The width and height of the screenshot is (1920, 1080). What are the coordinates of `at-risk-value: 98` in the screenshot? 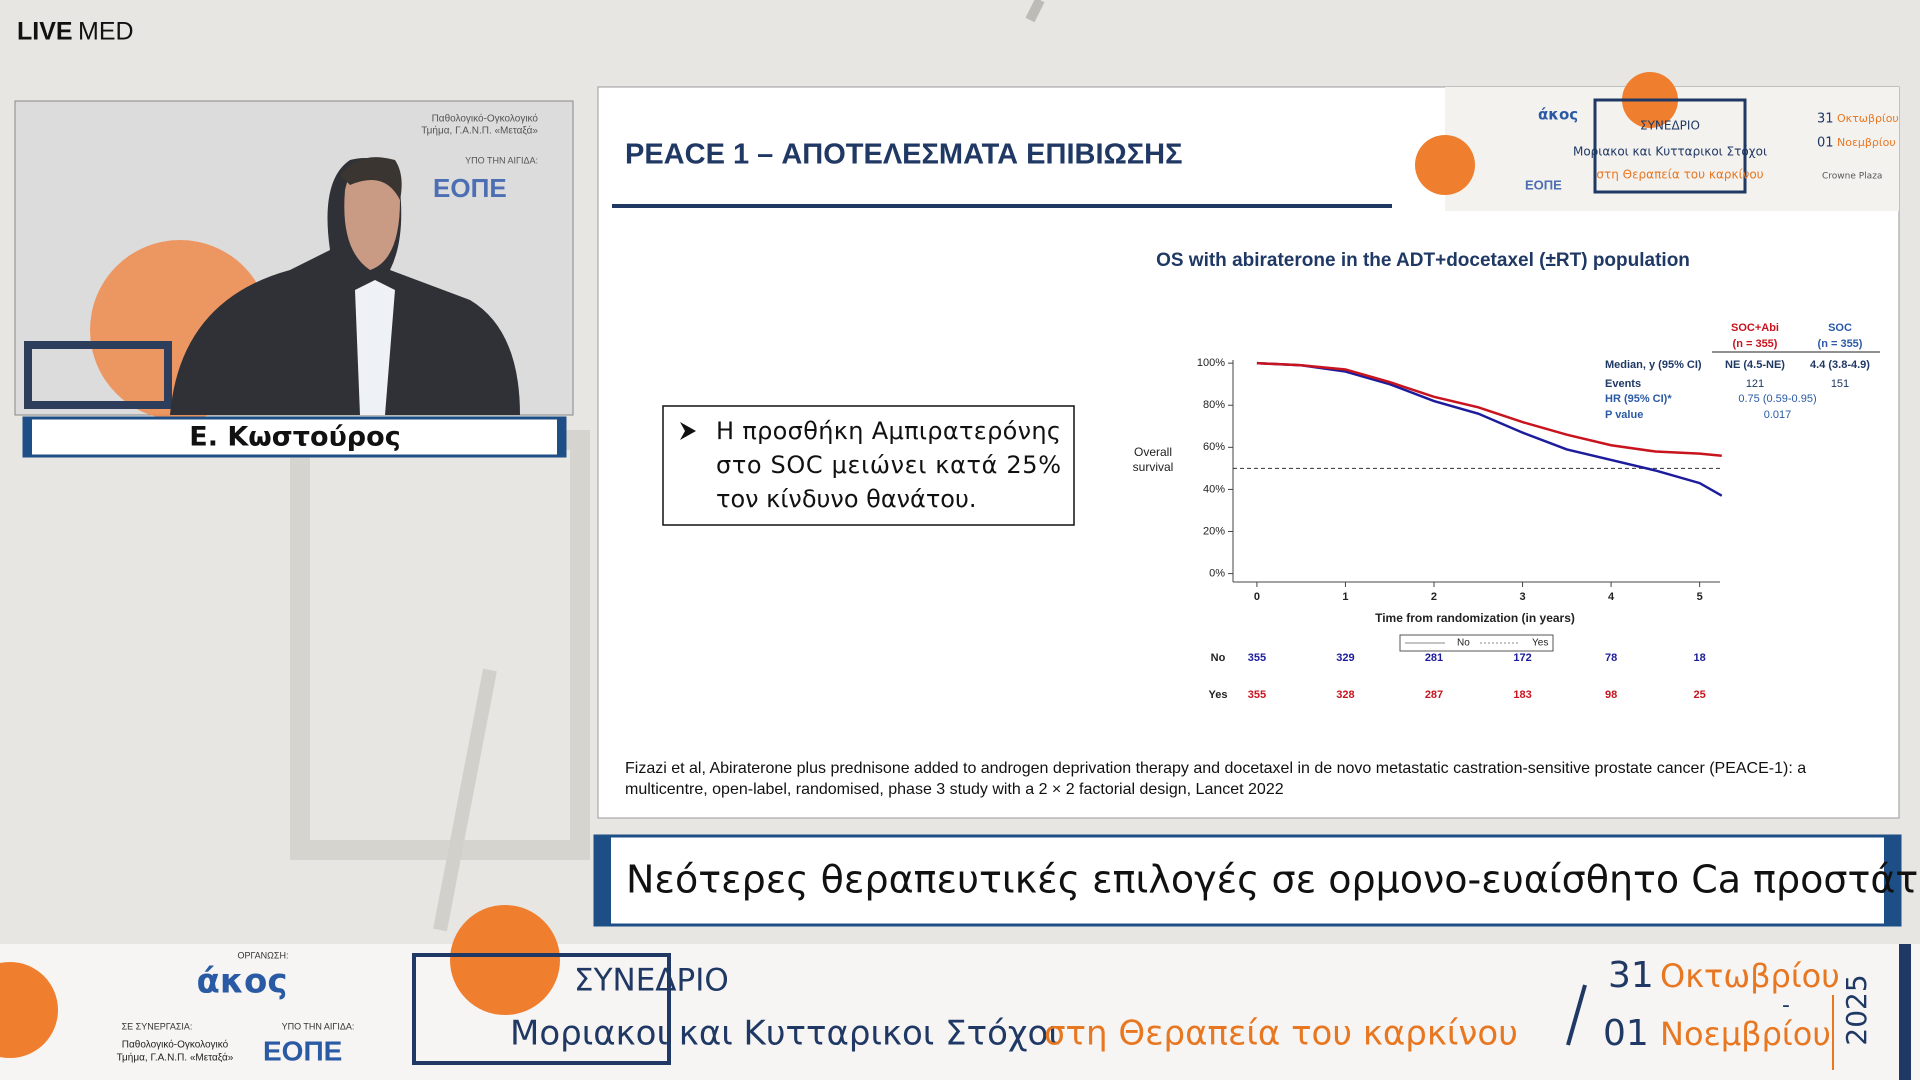 It's located at (1611, 695).